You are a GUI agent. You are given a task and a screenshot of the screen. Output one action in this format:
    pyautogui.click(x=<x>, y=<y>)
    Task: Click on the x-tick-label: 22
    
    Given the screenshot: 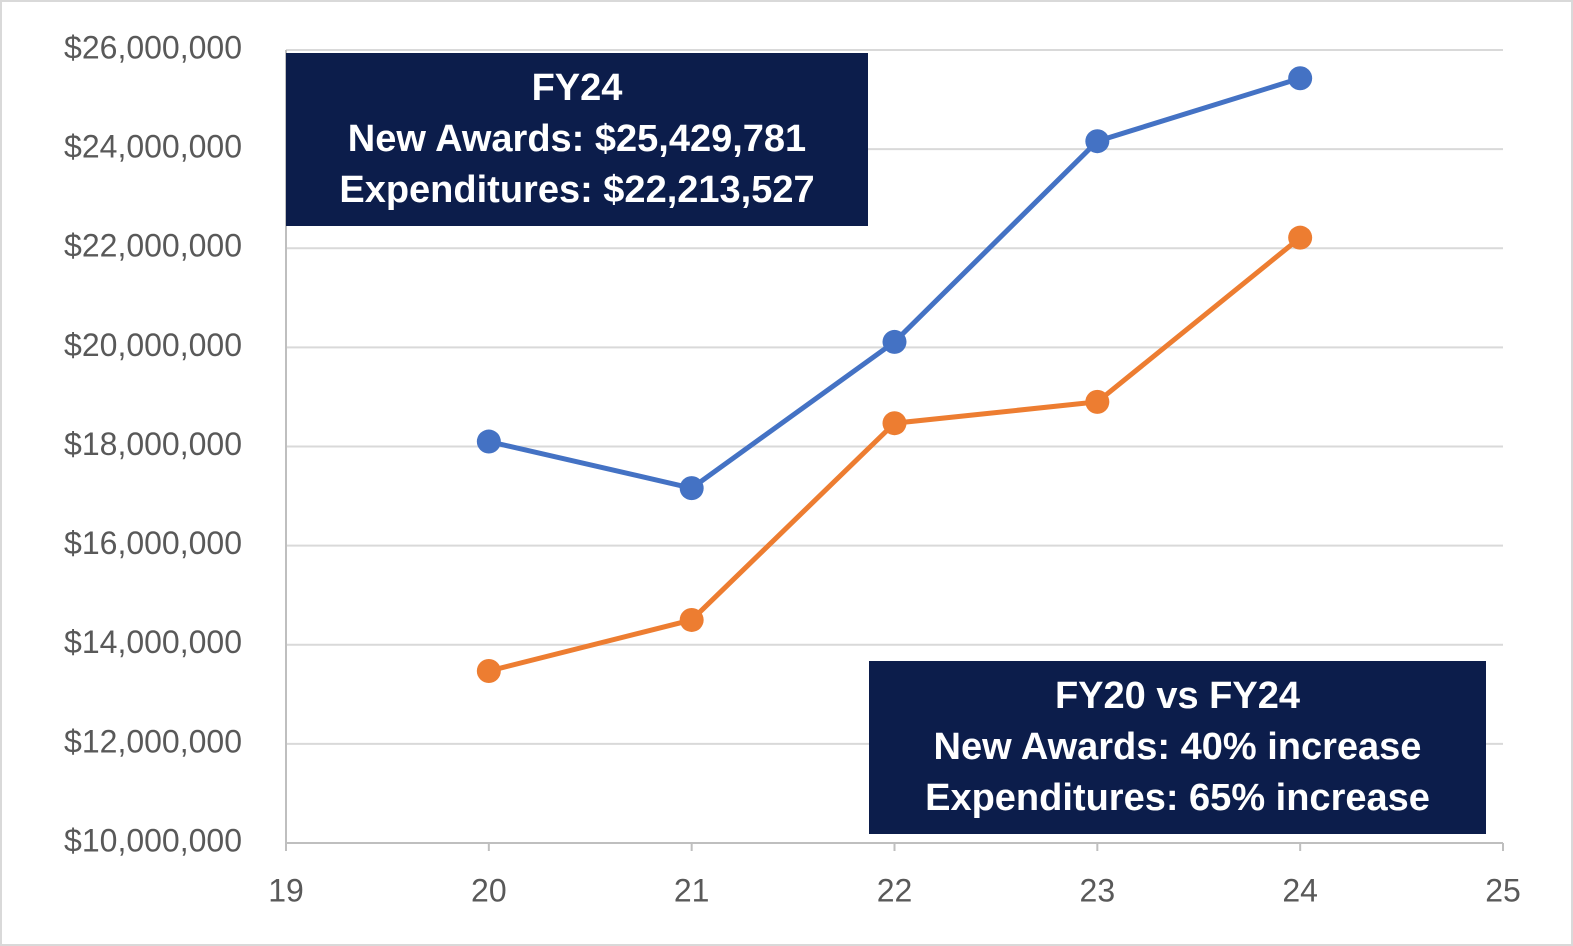 What is the action you would take?
    pyautogui.click(x=895, y=890)
    